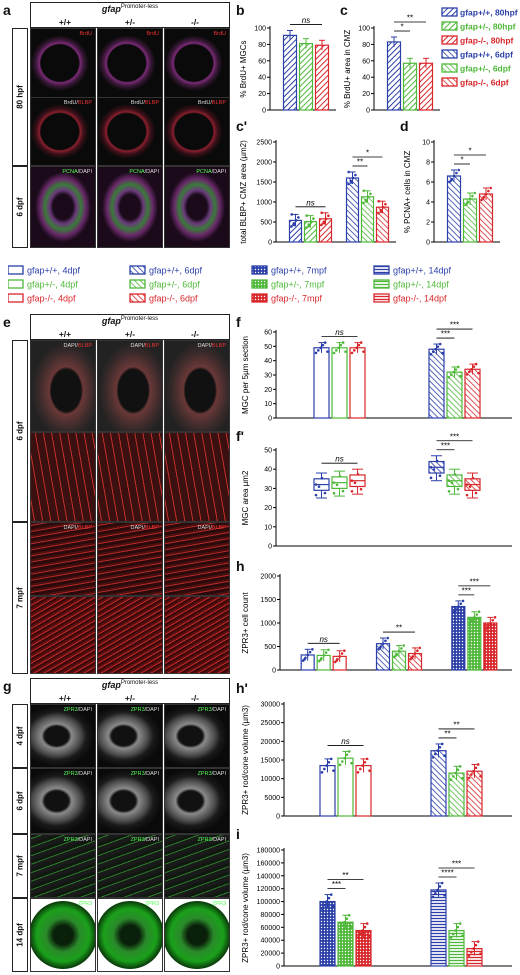  I want to click on y-tick-label: 1500, so click(264, 183).